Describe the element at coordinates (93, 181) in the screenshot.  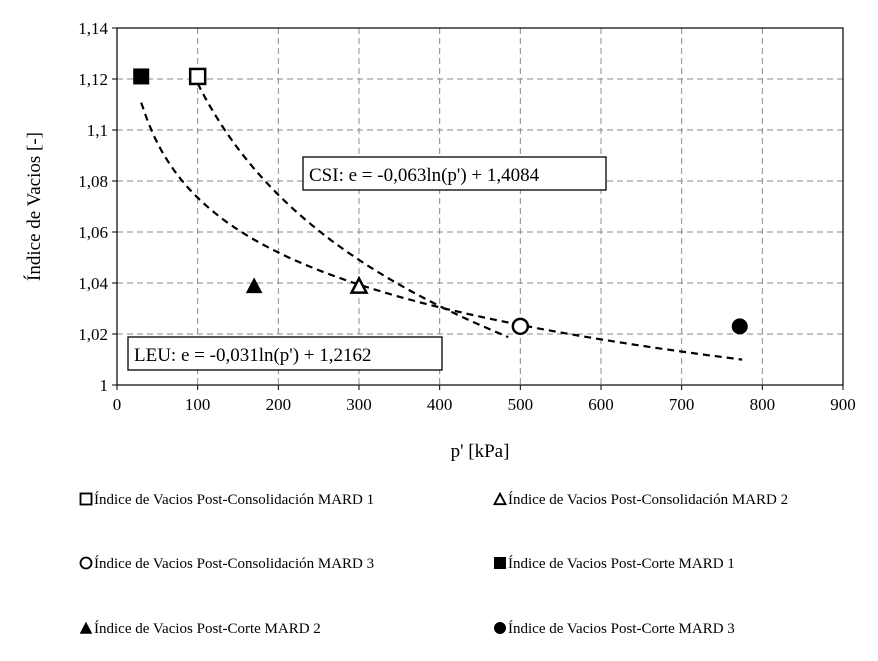
I see `y-tick-label: 1,08` at that location.